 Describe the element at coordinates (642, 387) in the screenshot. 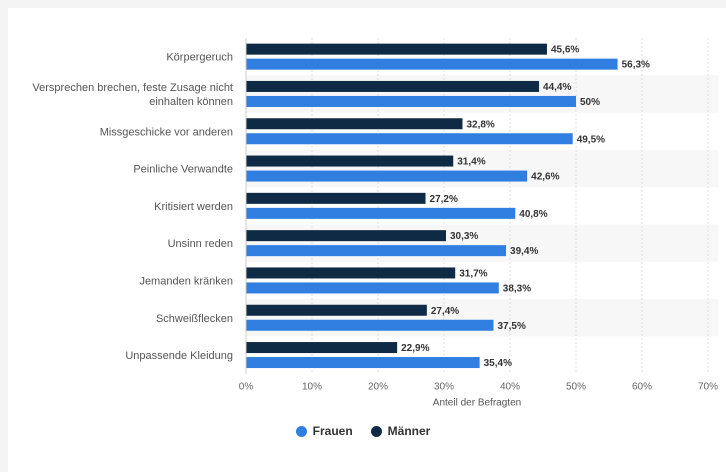

I see `x-tick-label: 60%` at that location.